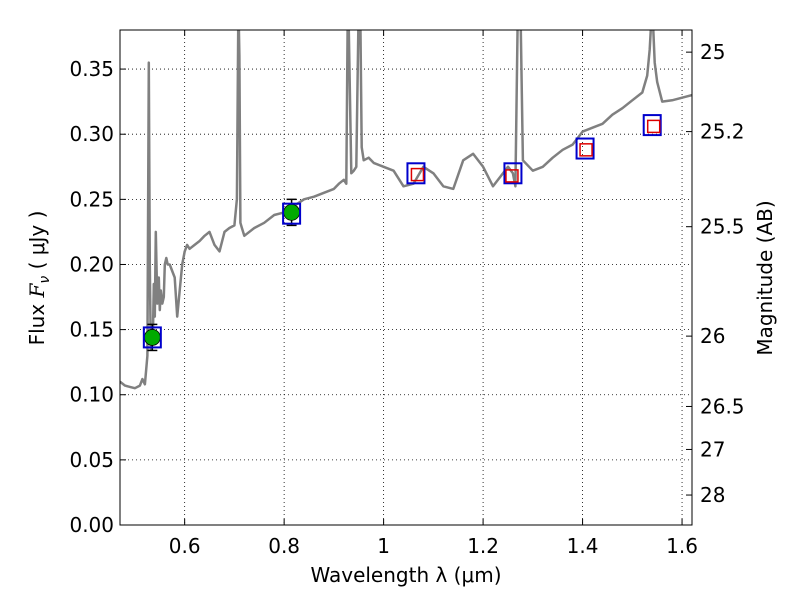 This screenshot has height=600, width=800. What do you see at coordinates (284, 546) in the screenshot?
I see `x-tick-label: 0.8` at bounding box center [284, 546].